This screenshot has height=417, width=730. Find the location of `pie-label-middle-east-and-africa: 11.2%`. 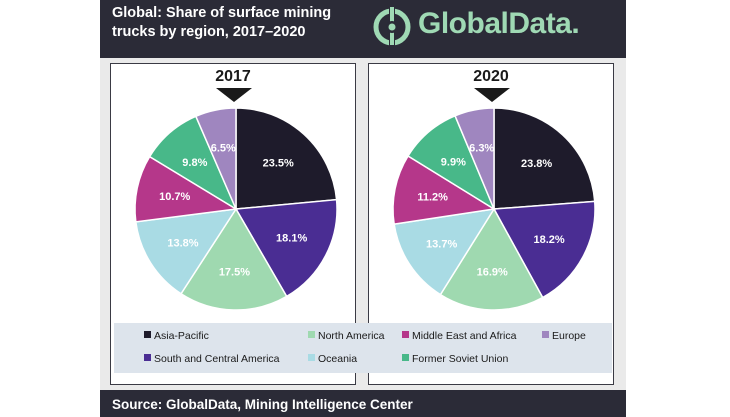

pie-label-middle-east-and-africa: 11.2% is located at coordinates (432, 197).